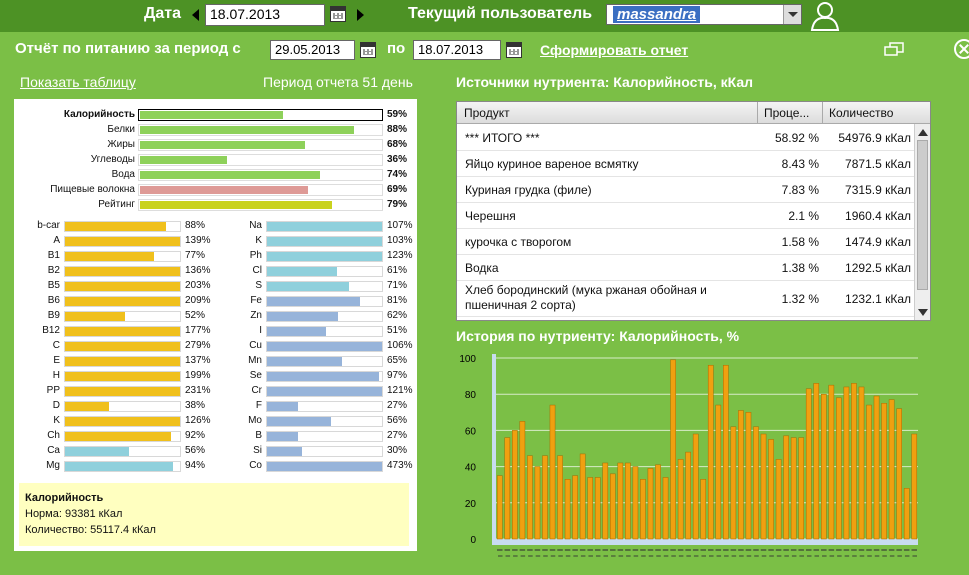 The image size is (969, 575). What do you see at coordinates (338, 14) in the screenshot?
I see `calendar-icon` at bounding box center [338, 14].